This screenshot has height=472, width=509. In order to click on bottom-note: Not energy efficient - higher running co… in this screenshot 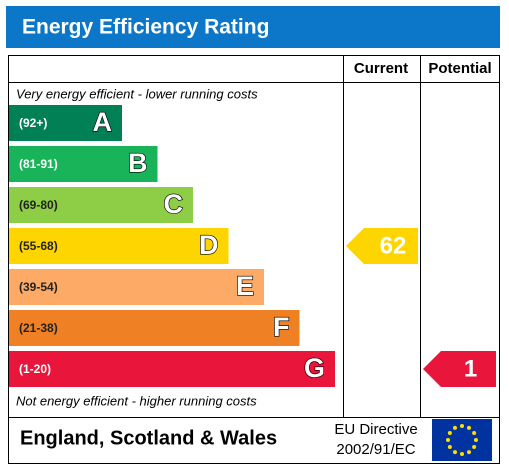, I will do `click(136, 400)`.